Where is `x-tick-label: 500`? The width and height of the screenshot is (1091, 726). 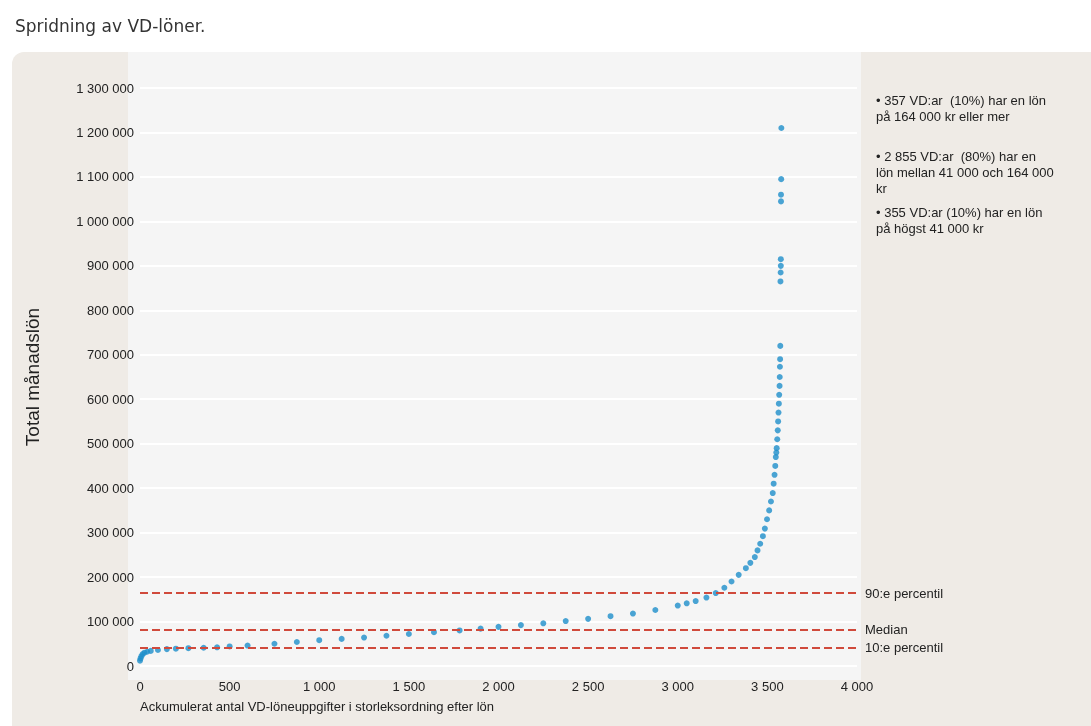 x-tick-label: 500 is located at coordinates (229, 686).